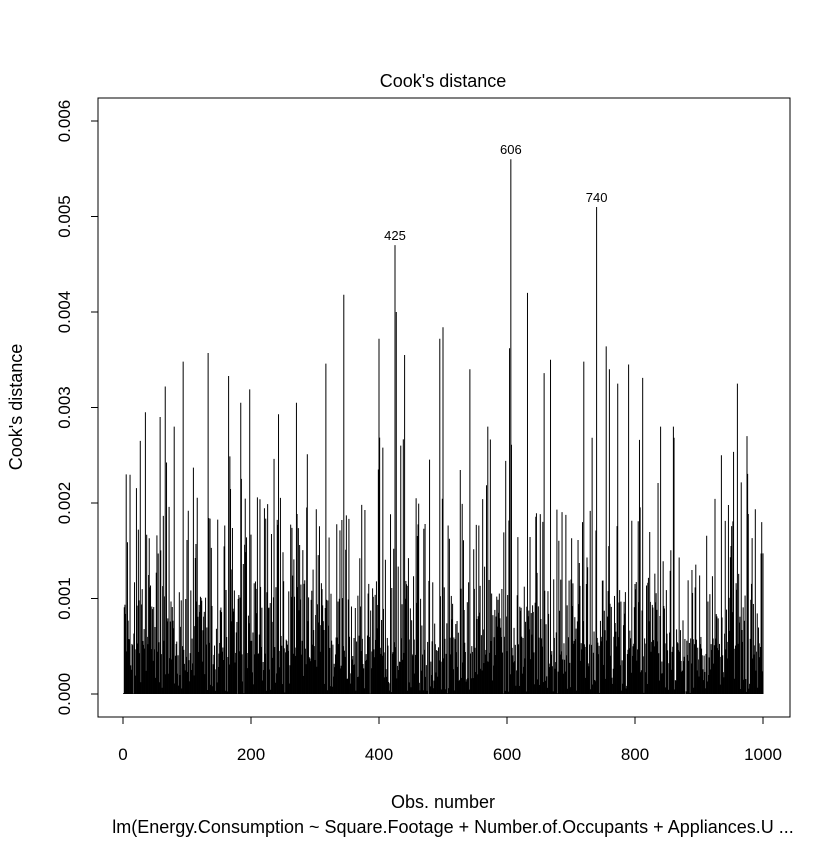  What do you see at coordinates (122, 754) in the screenshot?
I see `x-tick-label: 0` at bounding box center [122, 754].